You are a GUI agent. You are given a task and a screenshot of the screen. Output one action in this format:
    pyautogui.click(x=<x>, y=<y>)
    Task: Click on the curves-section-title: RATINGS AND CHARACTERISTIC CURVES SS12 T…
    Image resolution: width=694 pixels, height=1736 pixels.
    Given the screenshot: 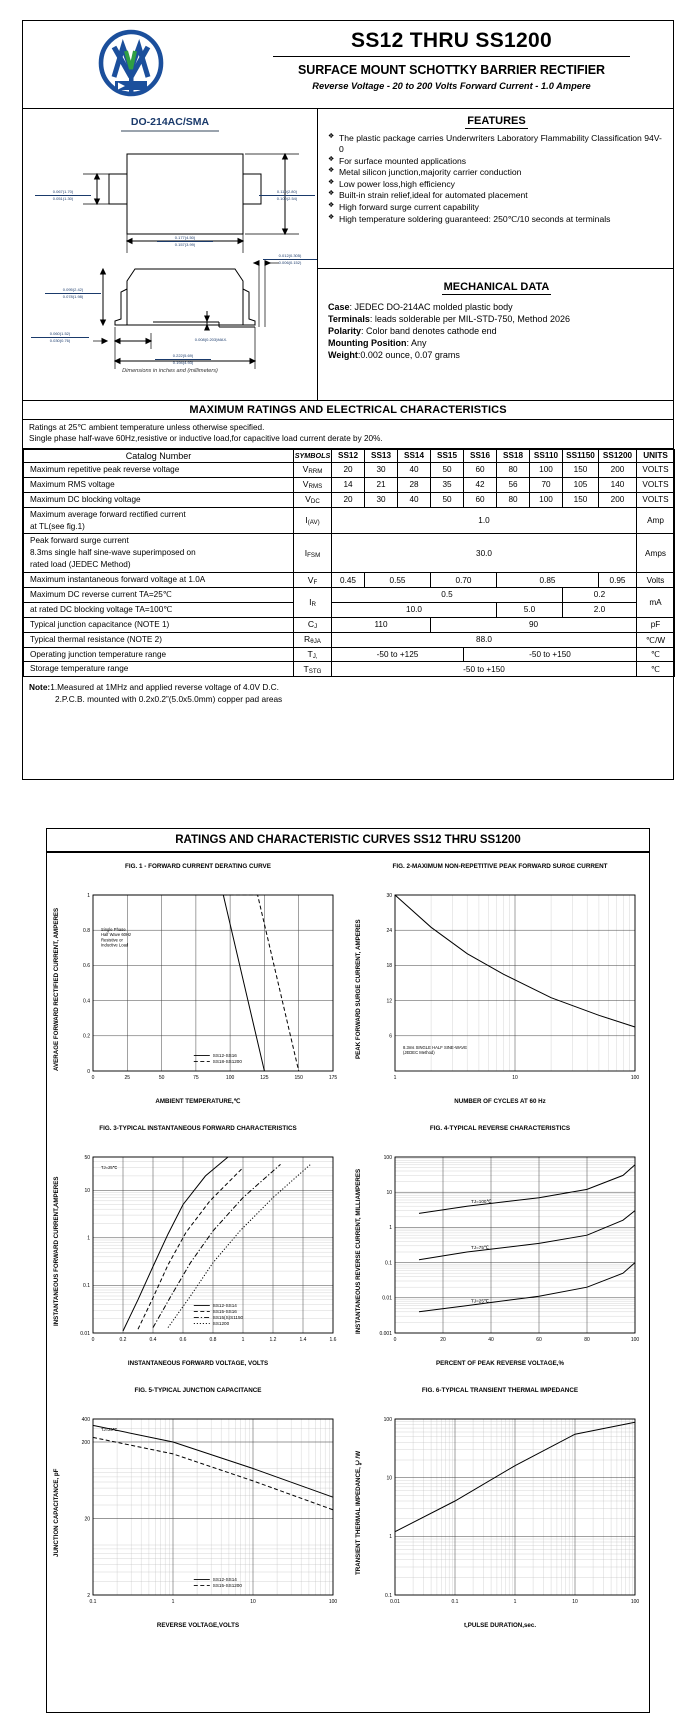 What is the action you would take?
    pyautogui.click(x=348, y=841)
    